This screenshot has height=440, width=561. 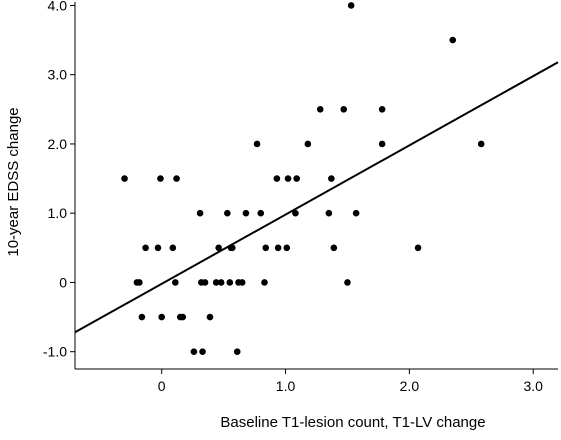 What do you see at coordinates (58, 6) in the screenshot?
I see `y-tick-label: 4.0` at bounding box center [58, 6].